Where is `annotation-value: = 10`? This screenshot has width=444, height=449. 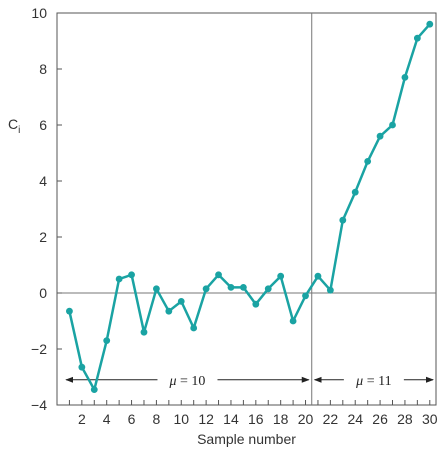
annotation-value: = 10 is located at coordinates (191, 381).